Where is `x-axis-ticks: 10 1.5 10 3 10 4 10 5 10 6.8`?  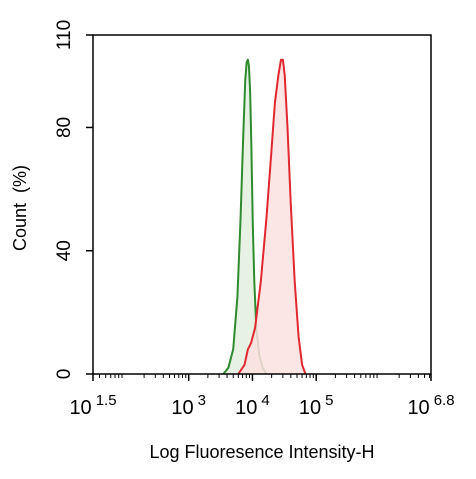 x-axis-ticks: 10 1.5 10 3 10 4 10 5 10 6.8 is located at coordinates (262, 396).